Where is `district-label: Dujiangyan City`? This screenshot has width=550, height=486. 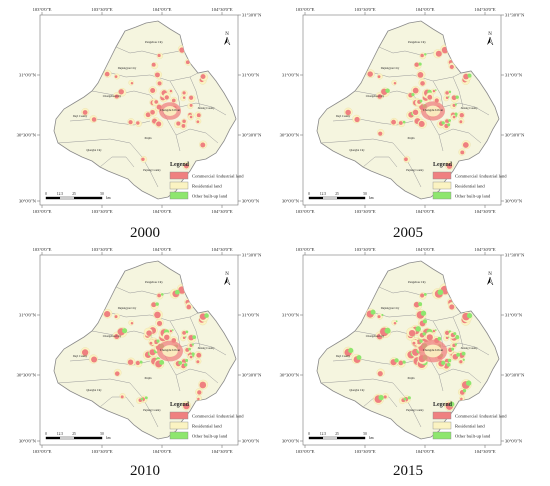 district-label: Dujiangyan City is located at coordinates (390, 308).